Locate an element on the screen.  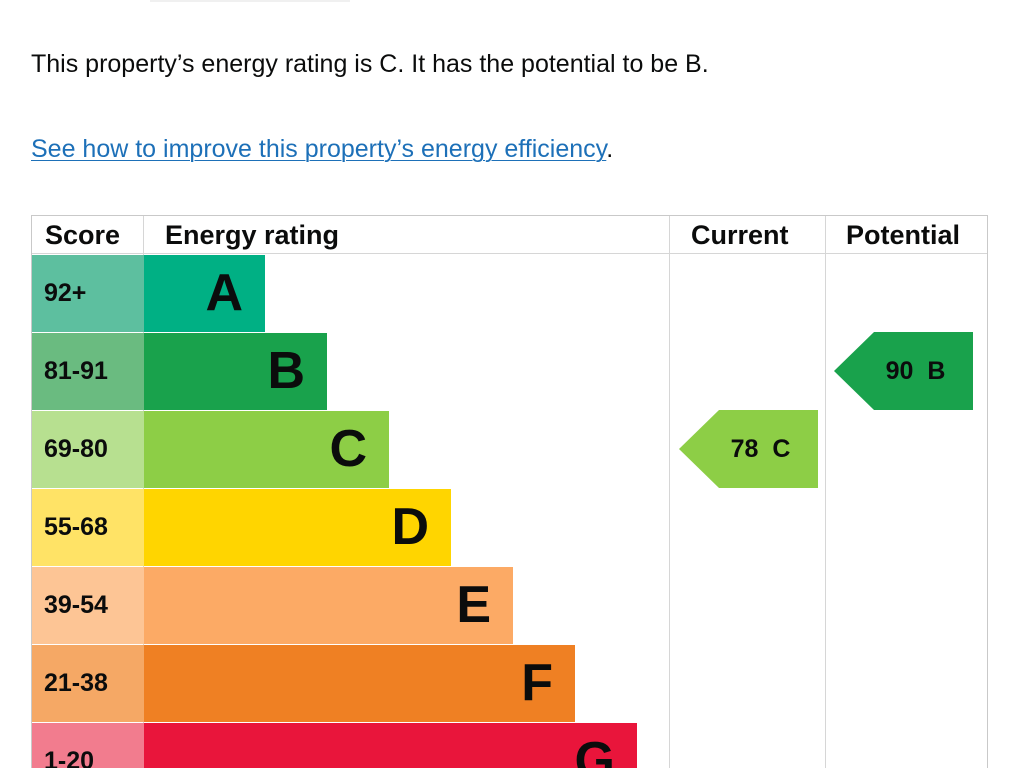
band-score: 69-80 is located at coordinates (88, 449).